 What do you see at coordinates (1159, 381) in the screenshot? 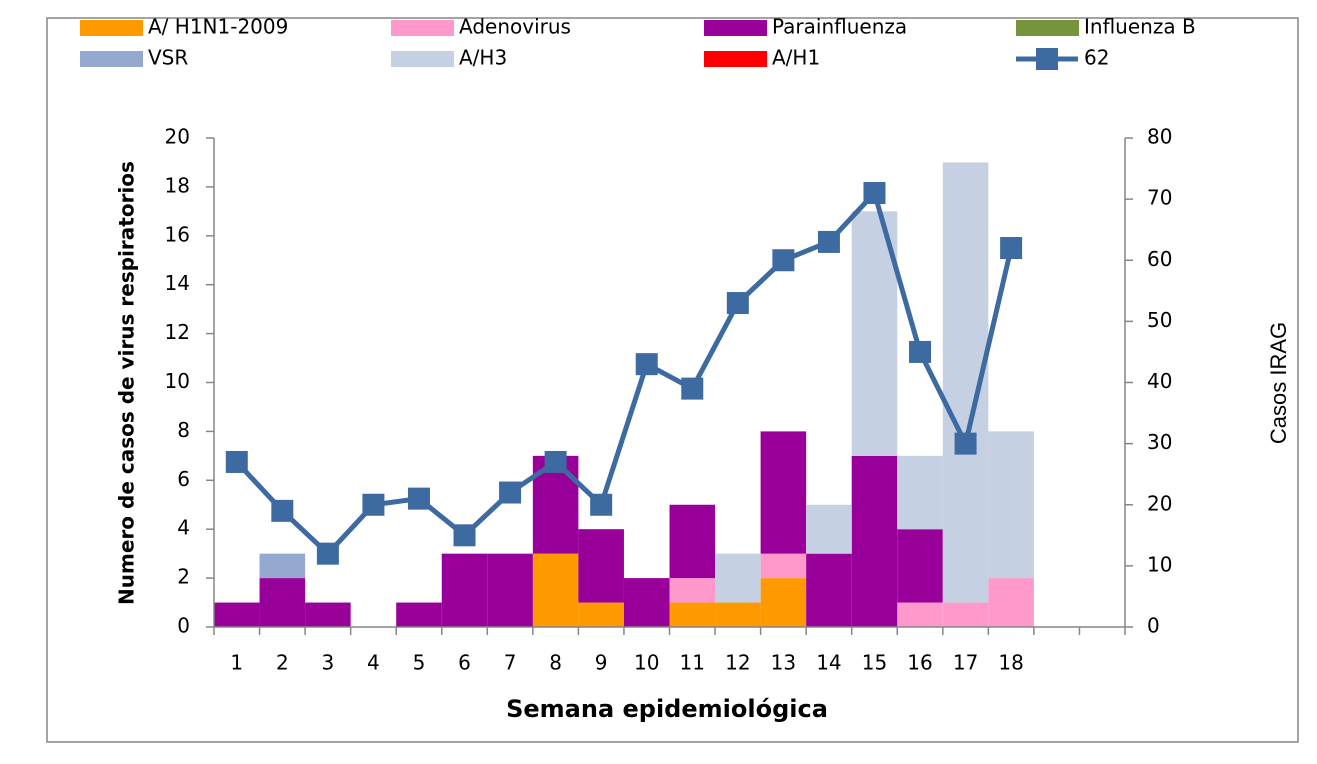
I see `y2-tick-label: 40` at bounding box center [1159, 381].